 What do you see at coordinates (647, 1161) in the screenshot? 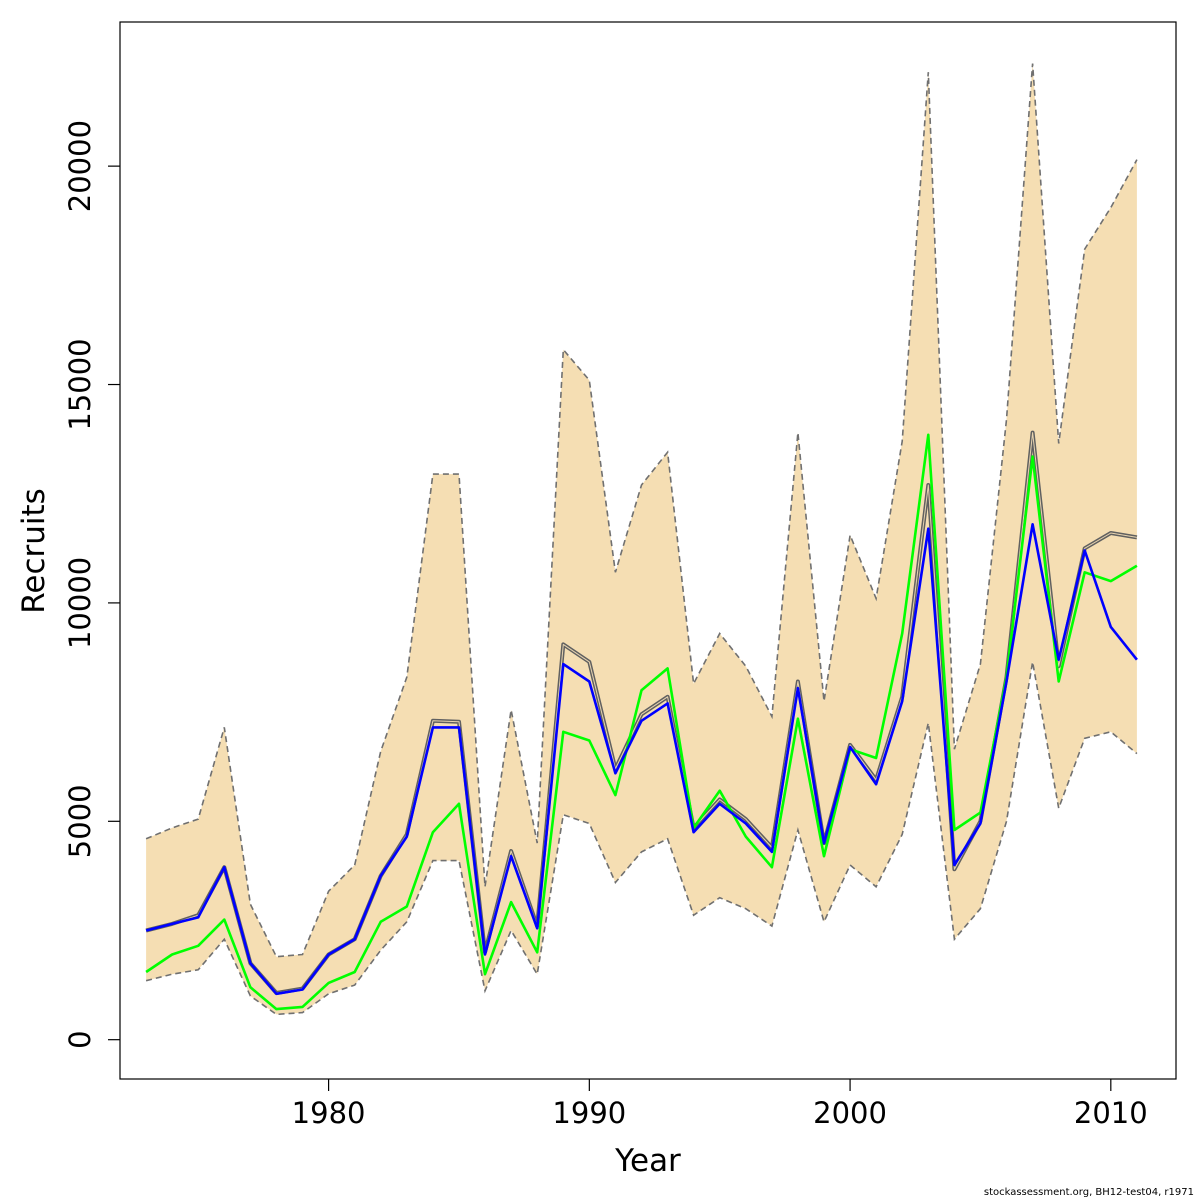
I see `x-axis-title: Year` at bounding box center [647, 1161].